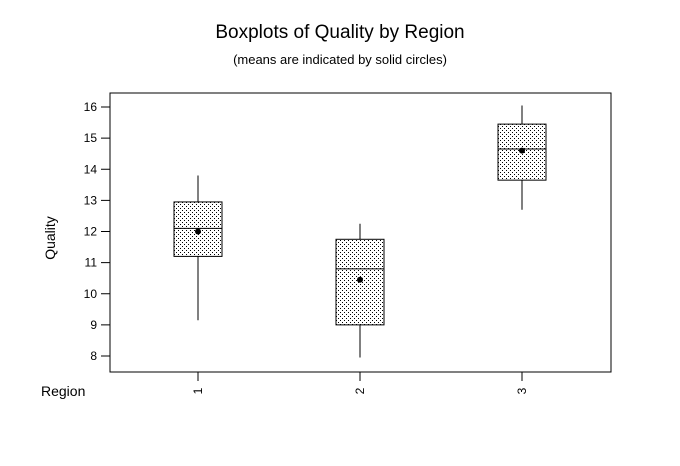  I want to click on x-tick-label: 3, so click(522, 390).